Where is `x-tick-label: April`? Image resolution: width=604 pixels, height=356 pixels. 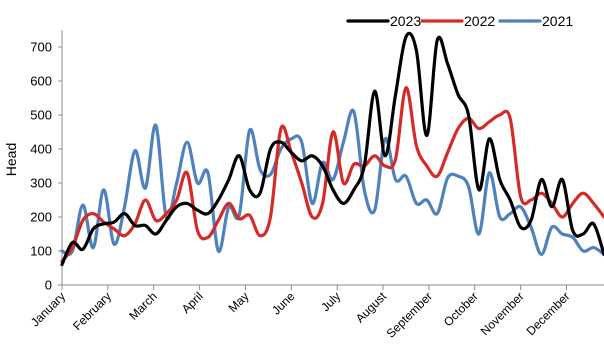
x-tick-label: April is located at coordinates (192, 302).